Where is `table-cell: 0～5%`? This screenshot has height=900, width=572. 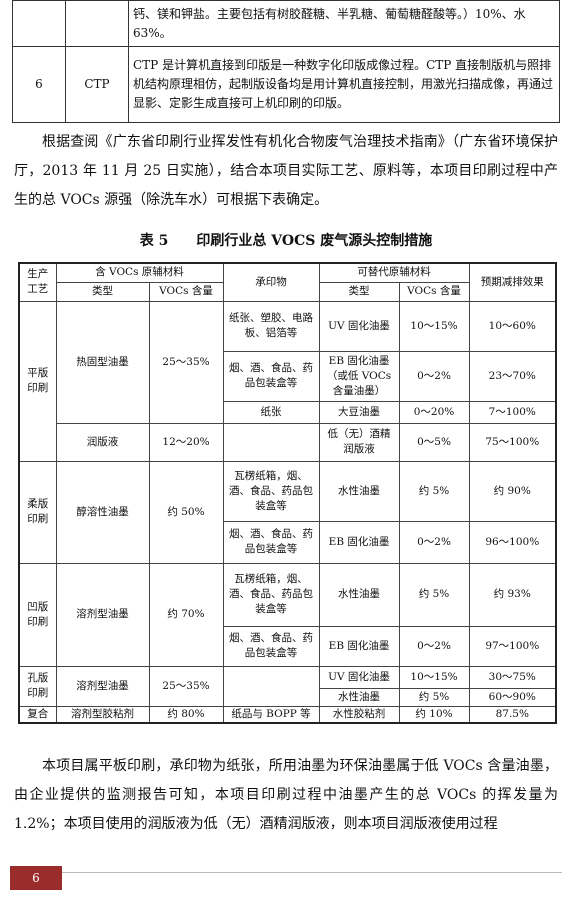
table-cell: 0～5% is located at coordinates (434, 442).